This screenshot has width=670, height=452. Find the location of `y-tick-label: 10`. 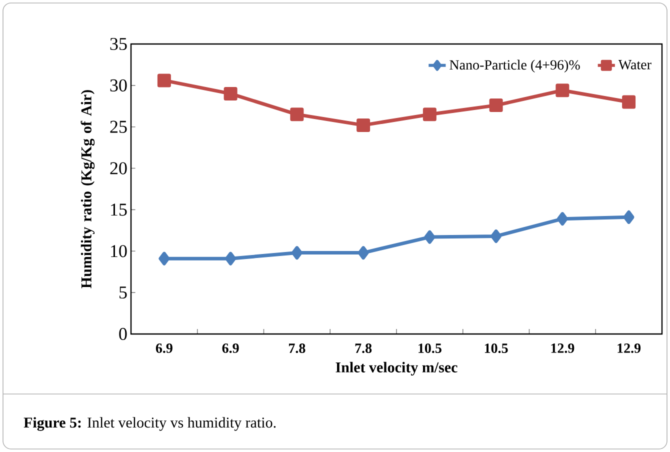

y-tick-label: 10 is located at coordinates (119, 251).